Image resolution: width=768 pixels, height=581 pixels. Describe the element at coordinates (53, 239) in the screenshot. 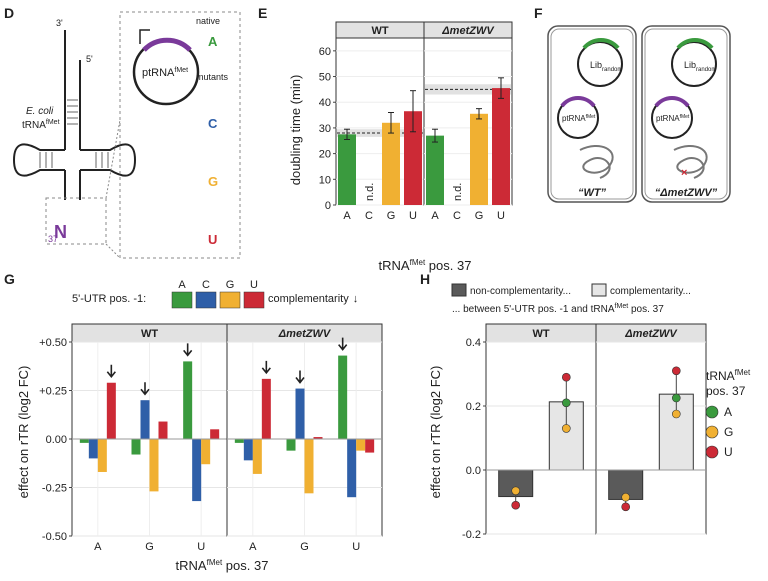

I see `position-37-label: 37` at that location.